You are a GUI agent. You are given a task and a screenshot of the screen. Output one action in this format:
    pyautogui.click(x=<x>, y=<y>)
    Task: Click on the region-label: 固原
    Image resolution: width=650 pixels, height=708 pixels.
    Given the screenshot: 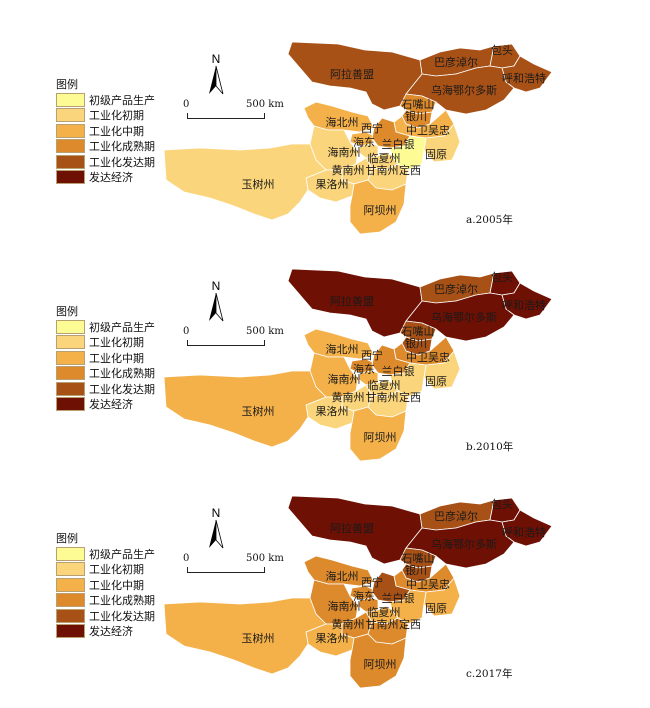 What is the action you would take?
    pyautogui.click(x=436, y=381)
    